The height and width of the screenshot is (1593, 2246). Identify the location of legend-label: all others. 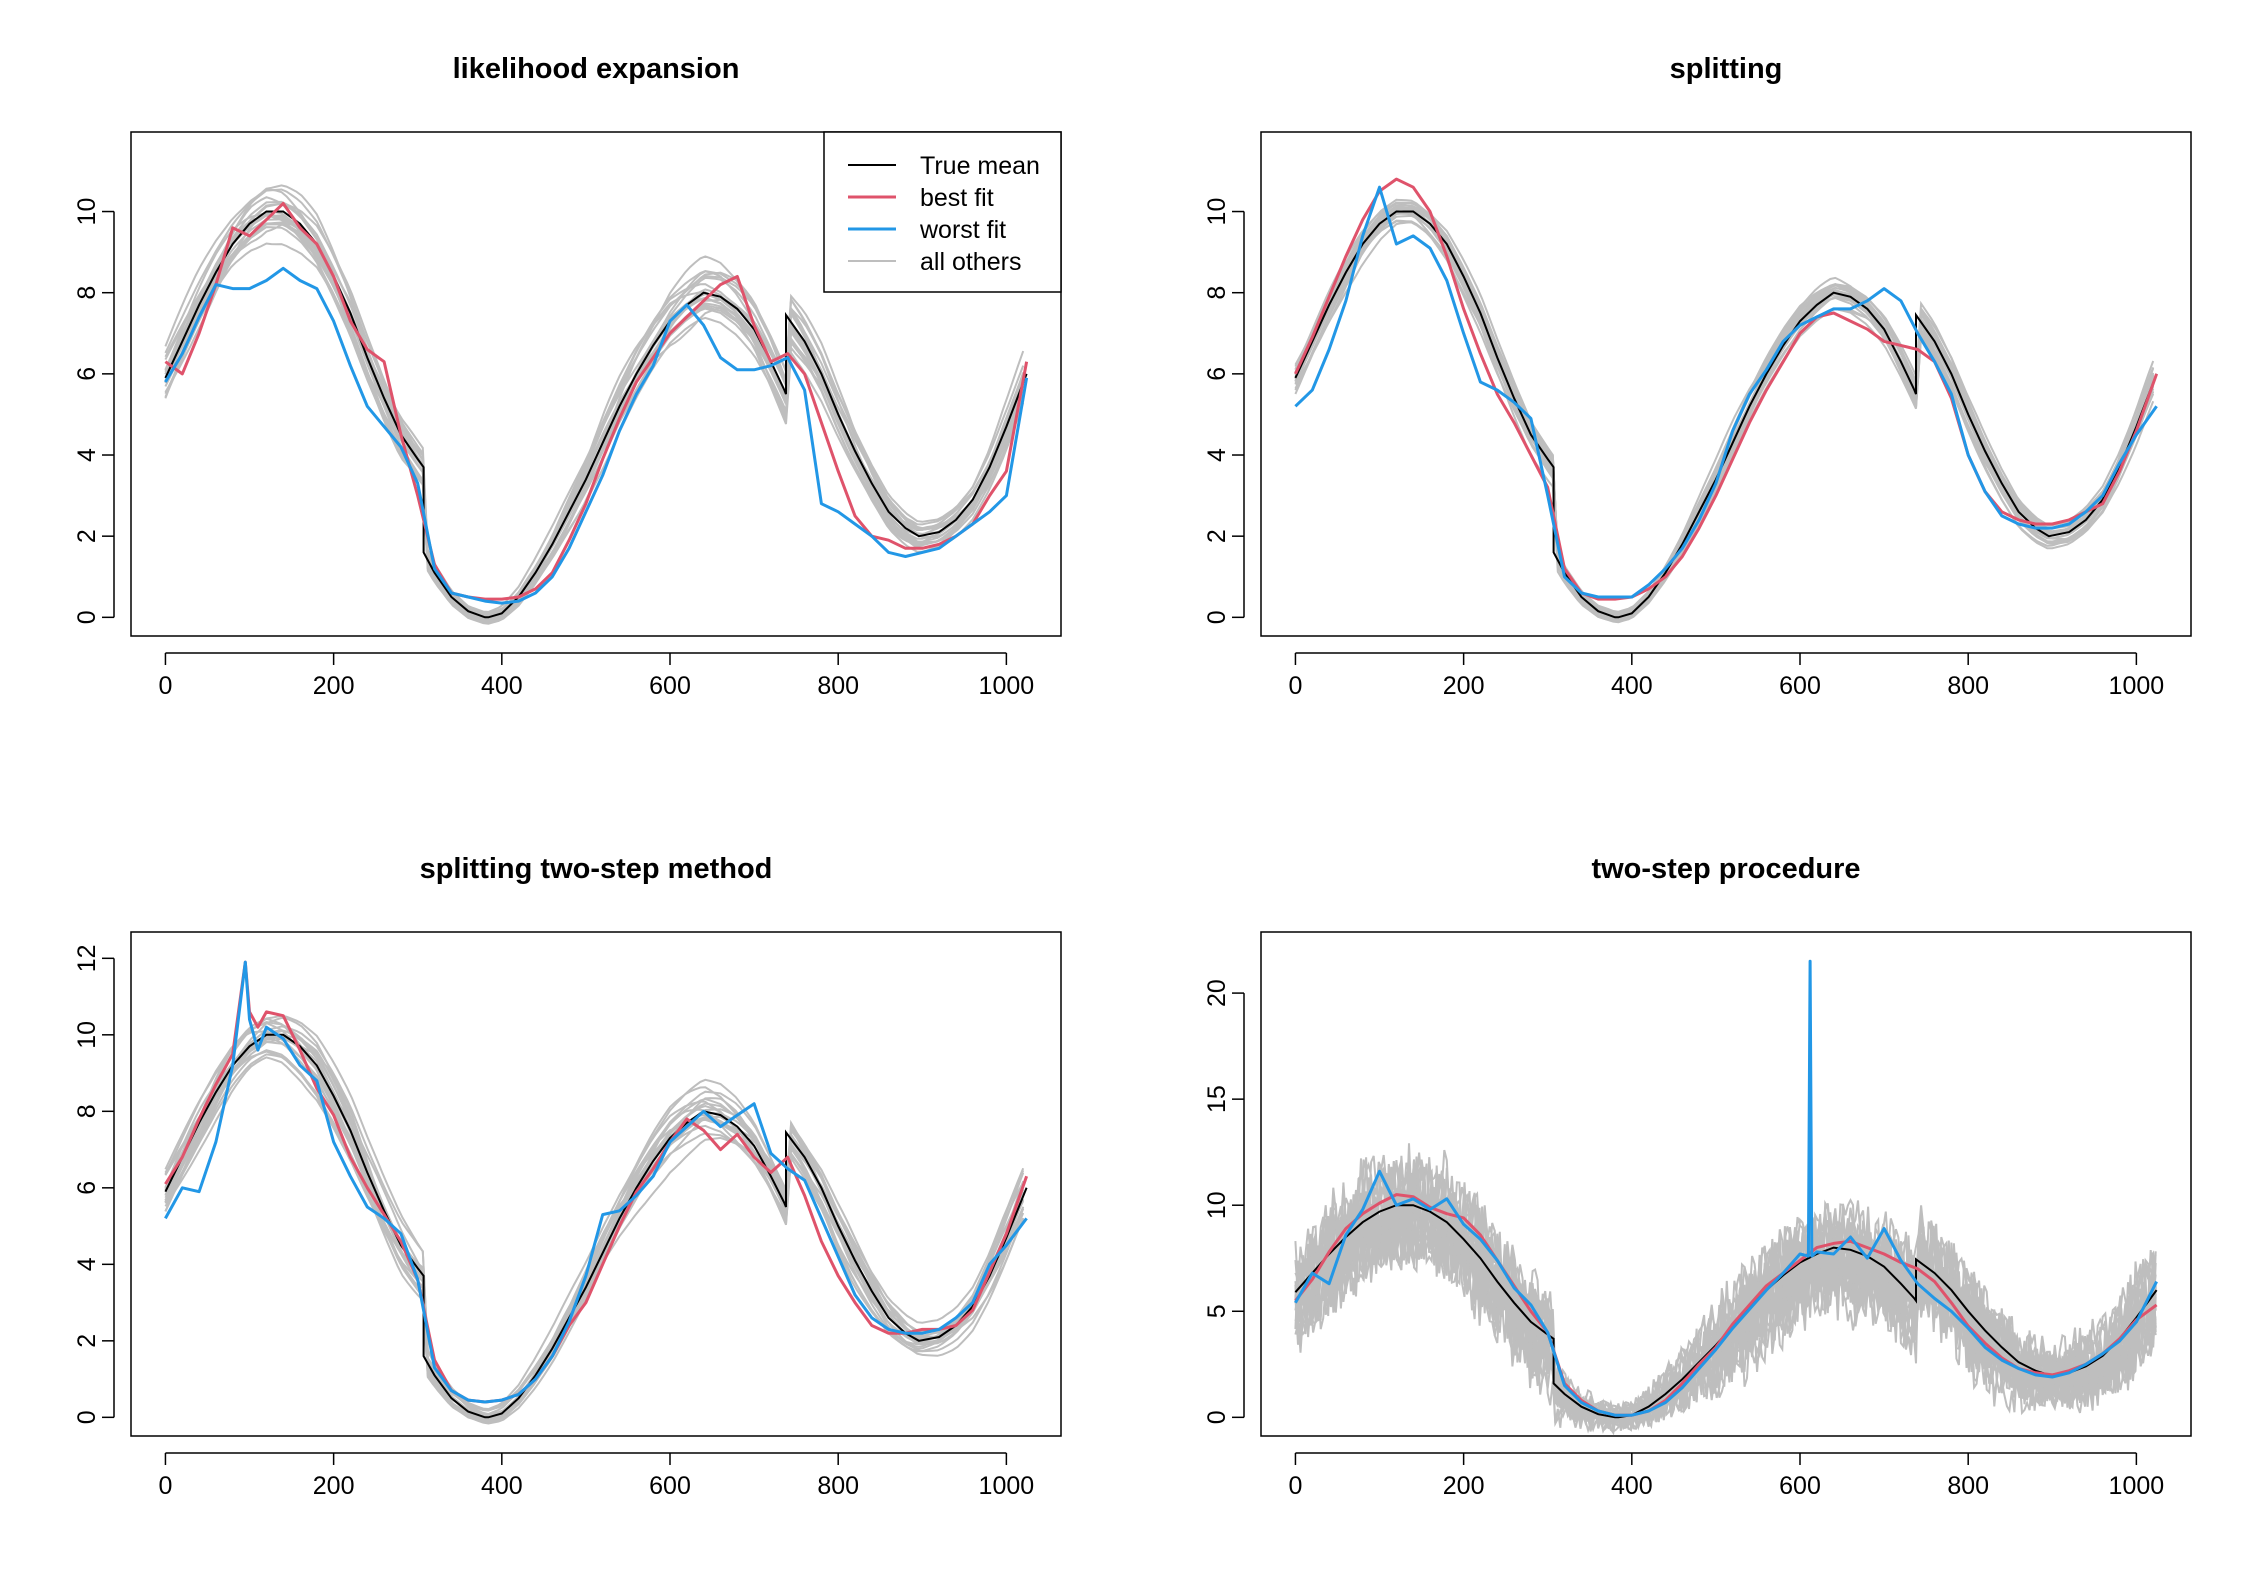
(970, 262).